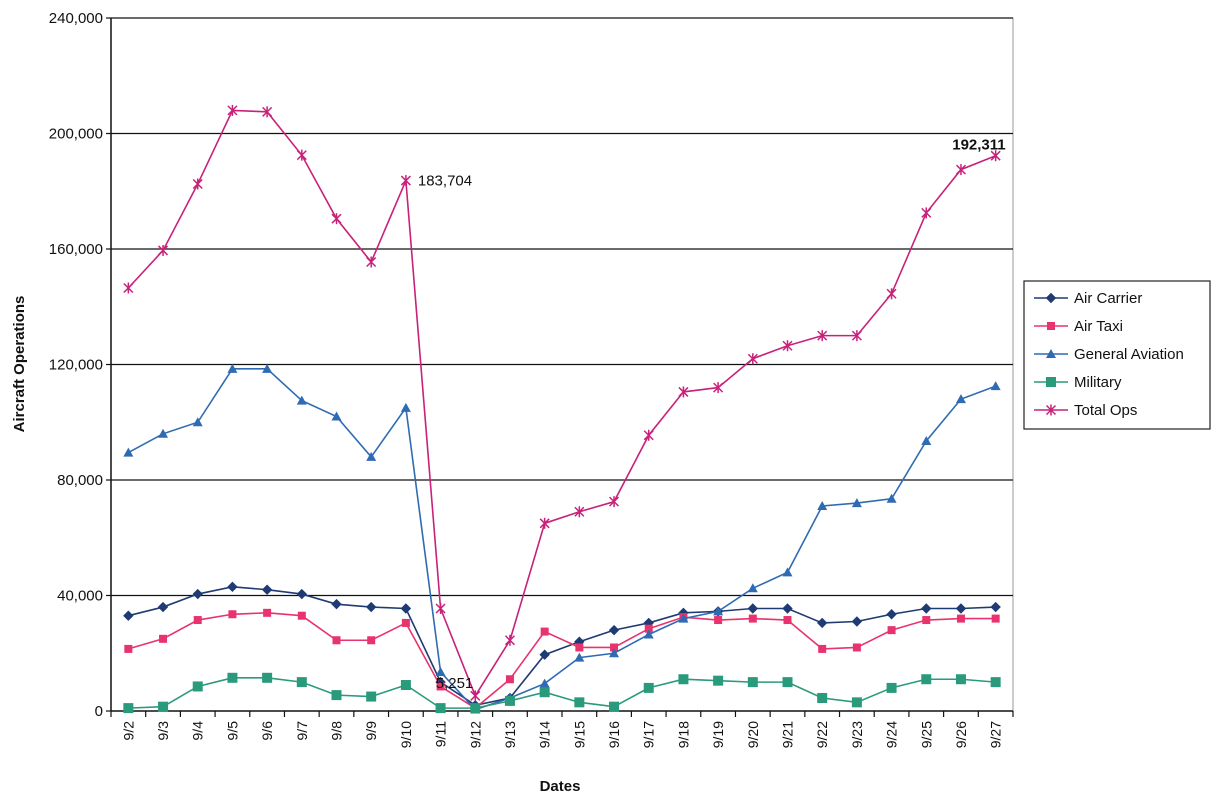 This screenshot has height=797, width=1211. I want to click on y-tick-label: 40,000, so click(80, 596).